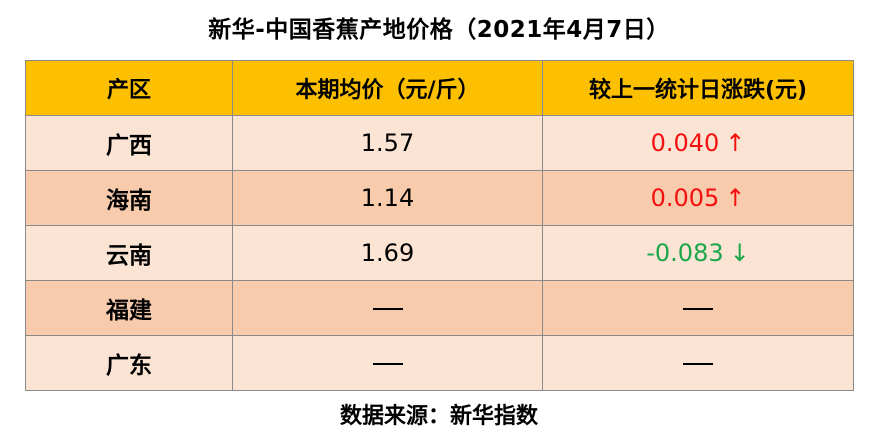 The width and height of the screenshot is (878, 443). I want to click on price-value: 1.69, so click(387, 253).